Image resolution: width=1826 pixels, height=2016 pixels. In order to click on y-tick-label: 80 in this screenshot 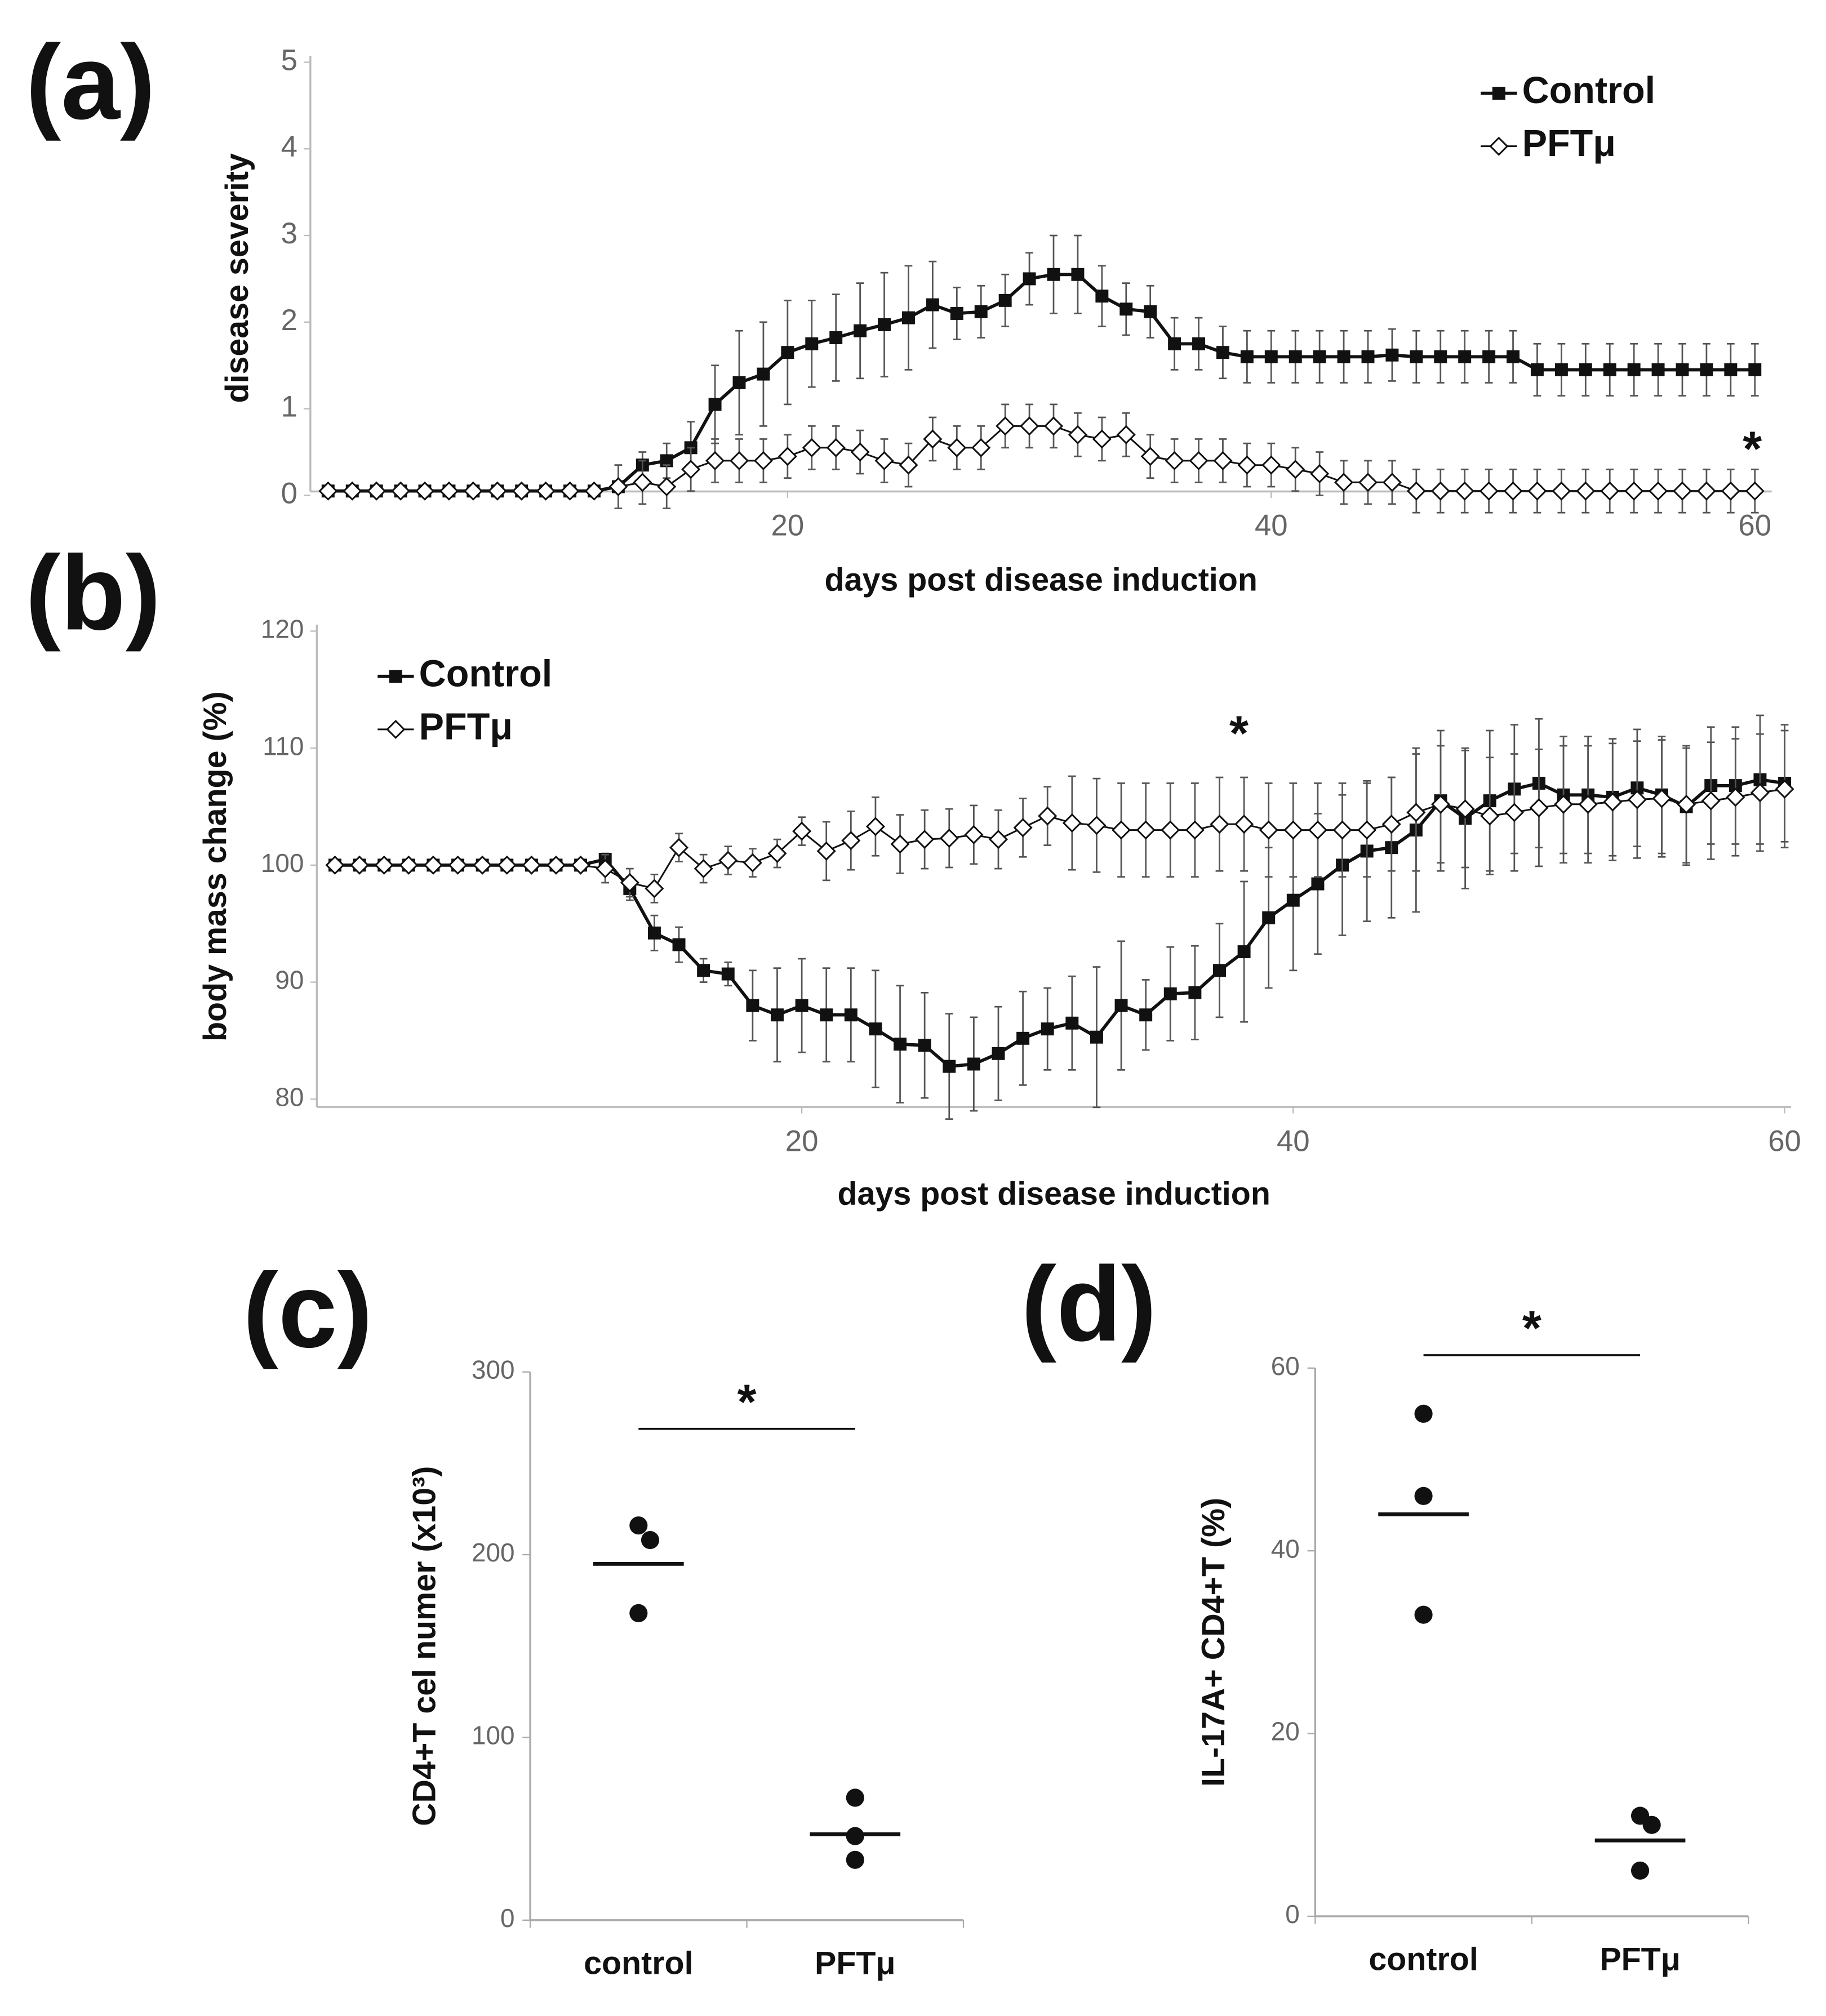, I will do `click(289, 1096)`.